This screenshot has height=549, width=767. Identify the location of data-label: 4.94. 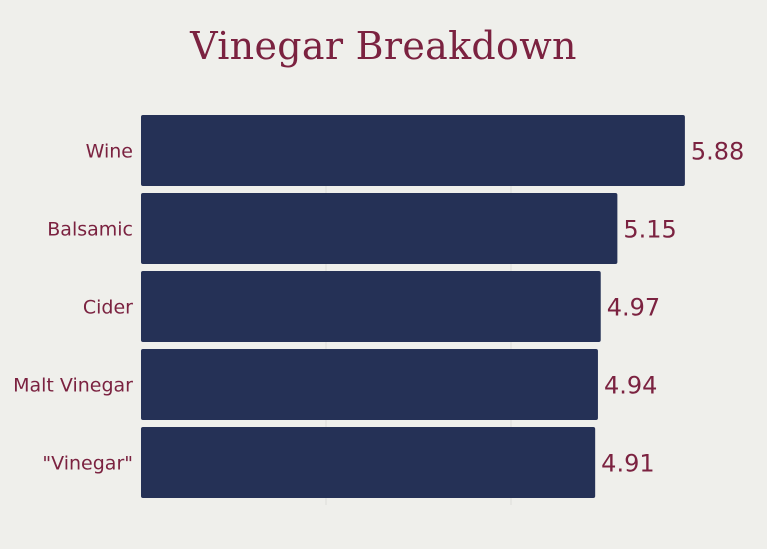
(630, 386).